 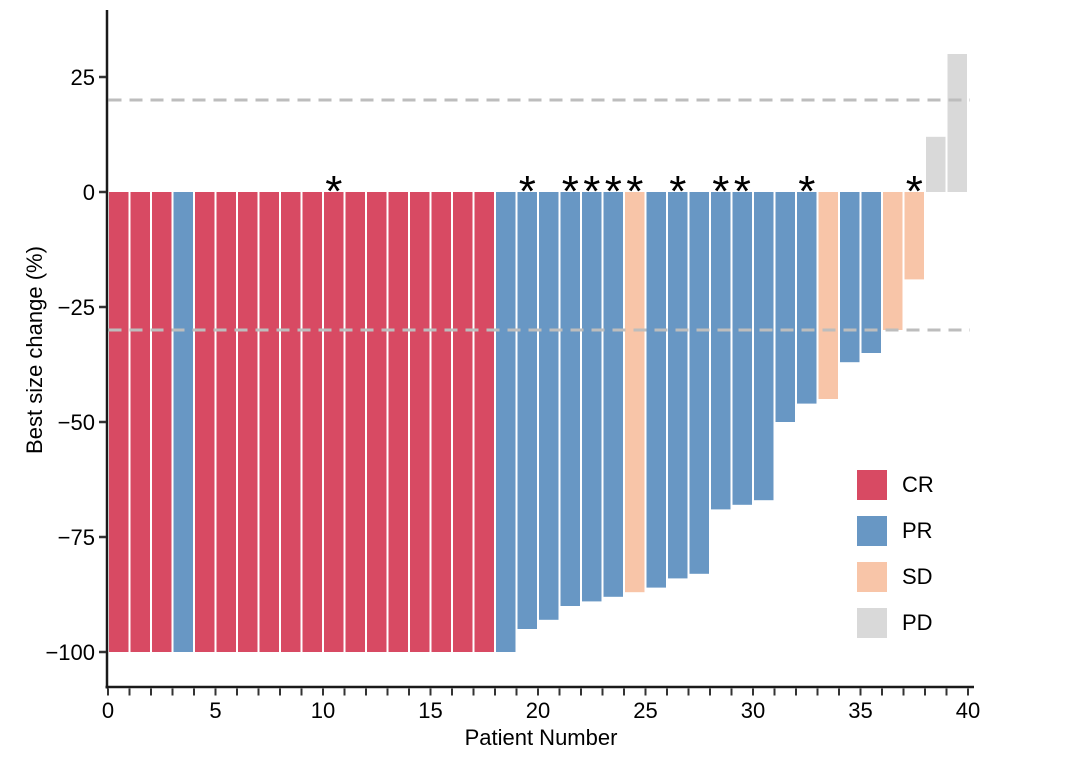 I want to click on asterisk-flag-patient-25: *, so click(x=634, y=191).